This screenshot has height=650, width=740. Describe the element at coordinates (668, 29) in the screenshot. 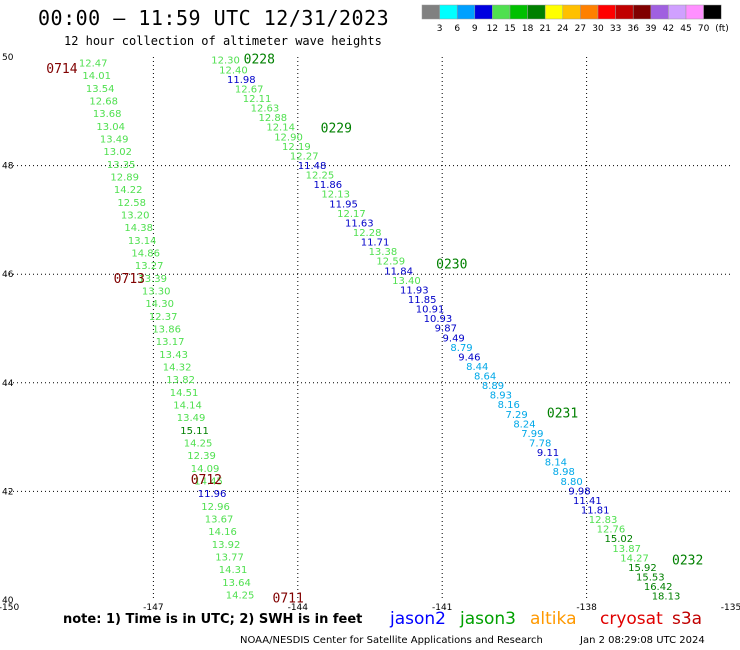

I see `legend-tick-label: 42` at that location.